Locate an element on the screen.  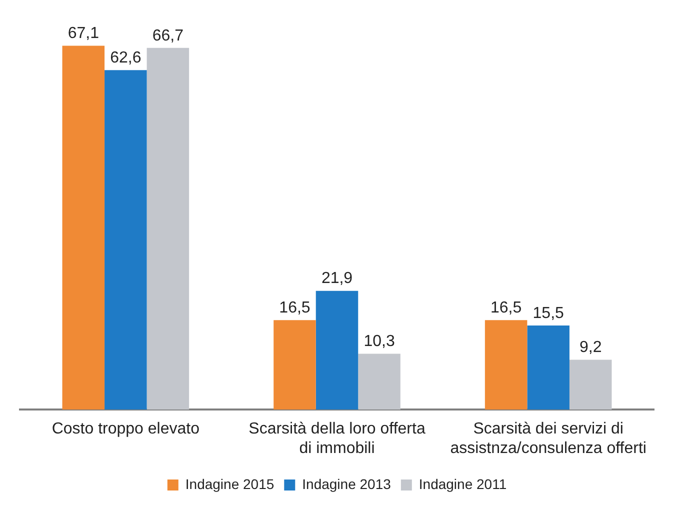
data-label: 9,2 is located at coordinates (590, 347).